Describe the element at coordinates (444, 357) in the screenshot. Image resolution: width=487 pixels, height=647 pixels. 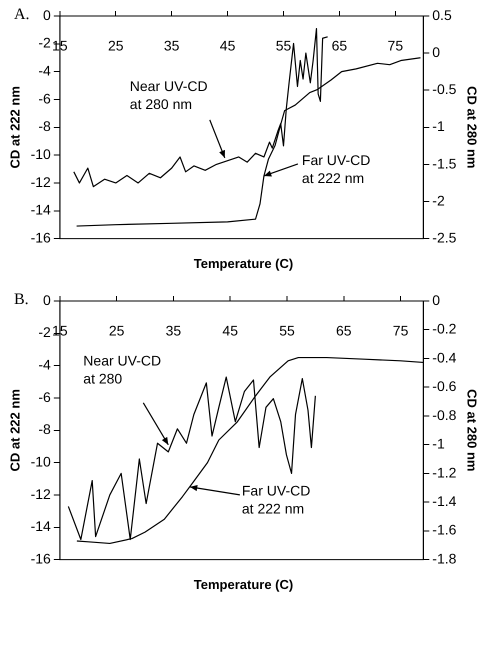
I see `y2-tick-label: -0.4` at that location.